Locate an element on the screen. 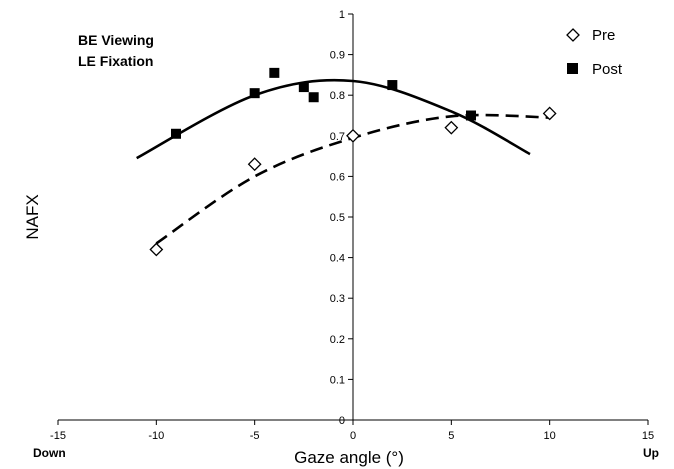 This screenshot has height=469, width=674. y-tick-label: 0.2 is located at coordinates (337, 340).